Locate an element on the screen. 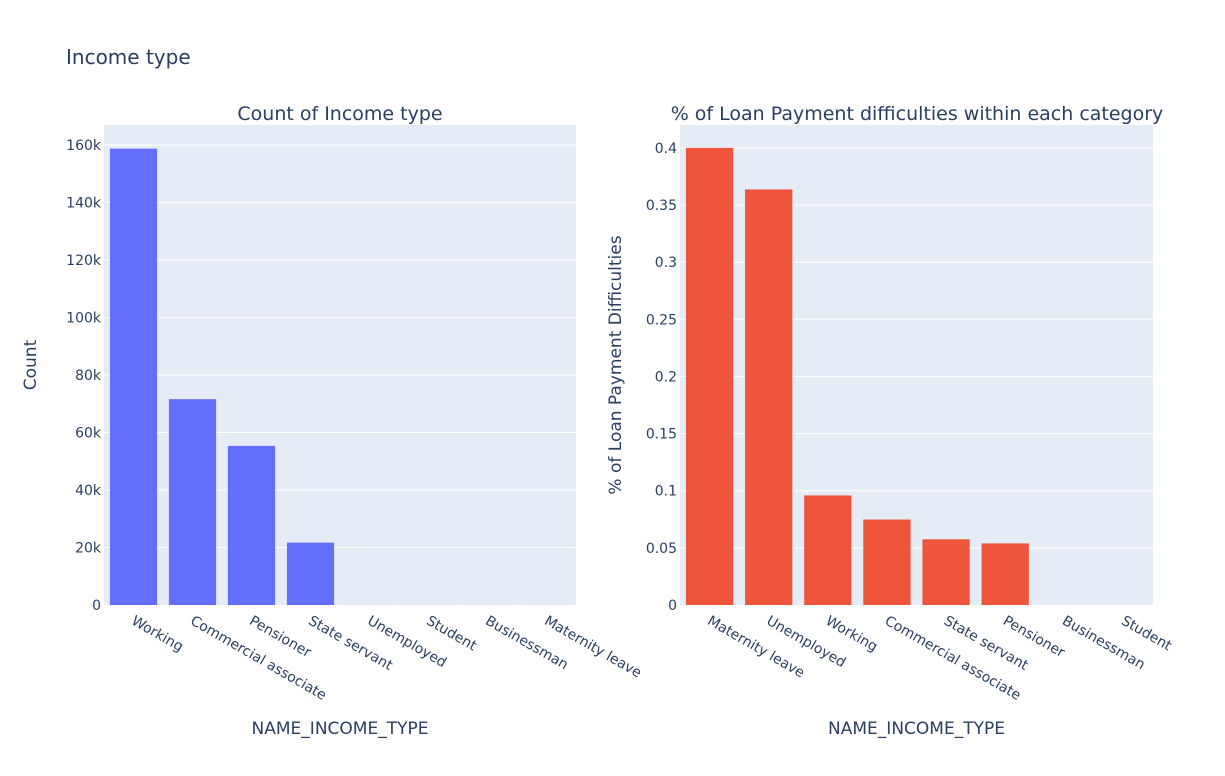 This screenshot has height=776, width=1225. y-tick-label: 20k is located at coordinates (88, 549).